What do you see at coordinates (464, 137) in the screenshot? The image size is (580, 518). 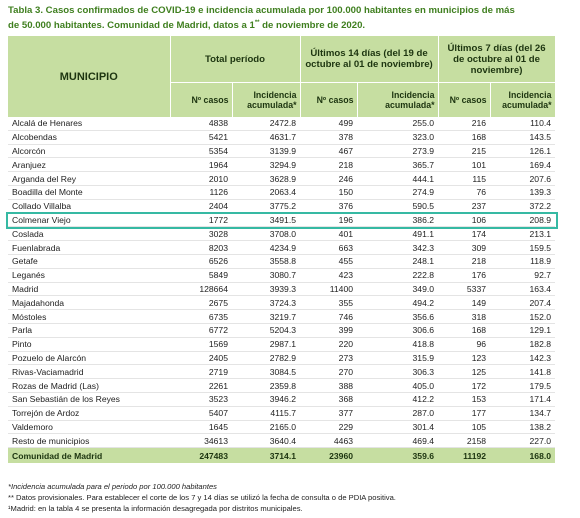 I see `cell: 168` at bounding box center [464, 137].